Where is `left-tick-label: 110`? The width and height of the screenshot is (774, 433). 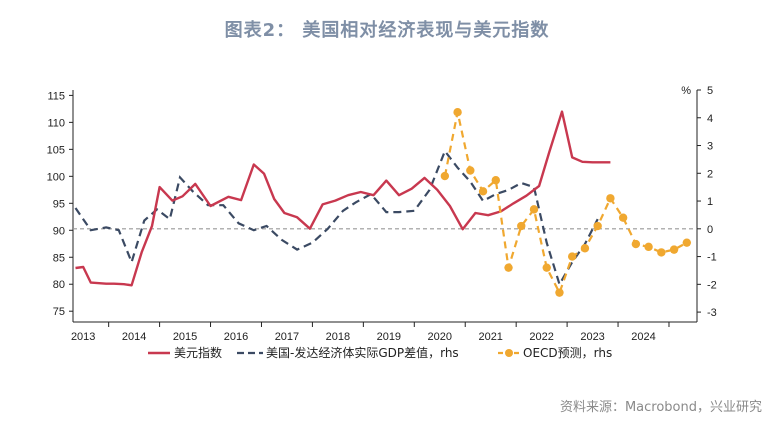
left-tick-label: 110 is located at coordinates (56, 123).